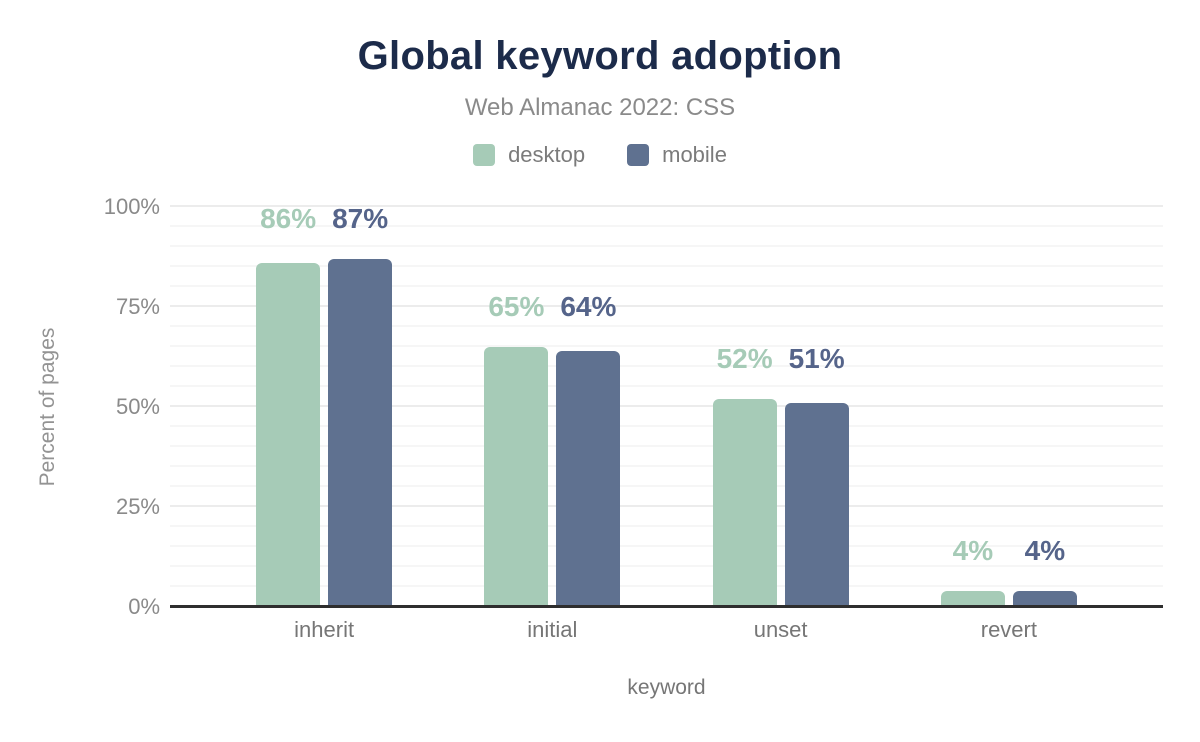 The height and width of the screenshot is (742, 1200). I want to click on y-tick-label: 50%, so click(137, 406).